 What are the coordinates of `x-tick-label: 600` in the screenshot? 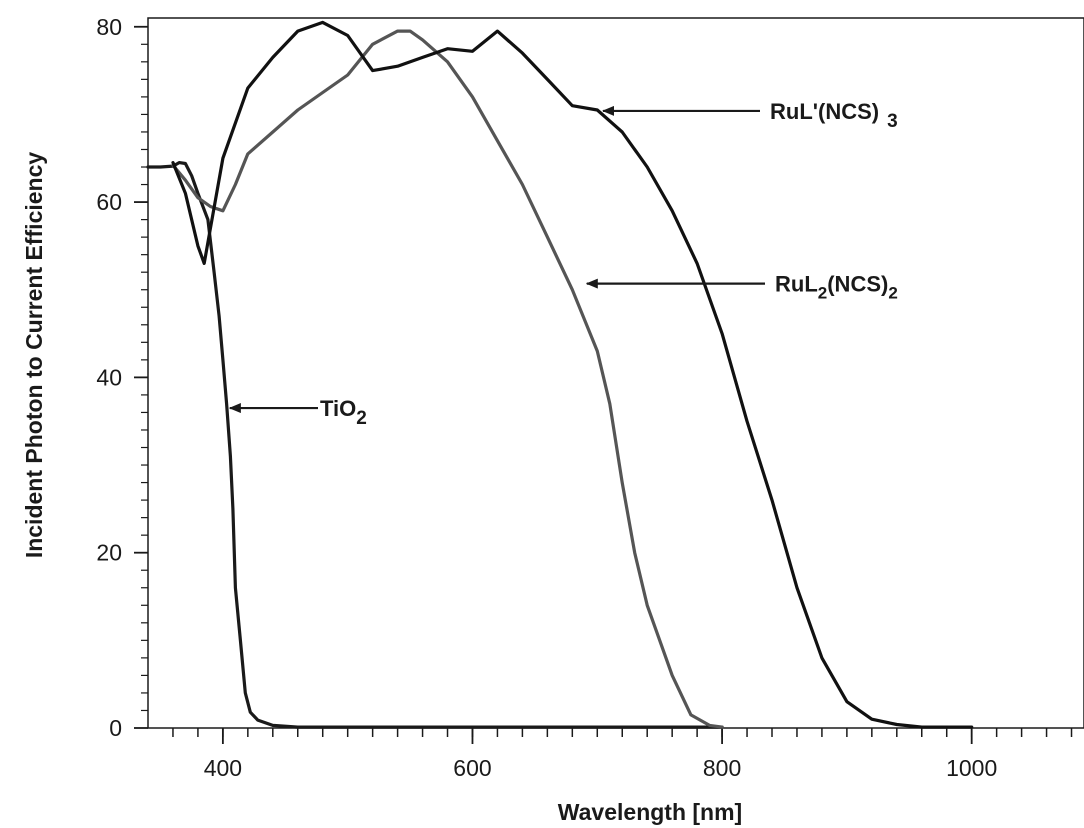 It's located at (472, 768).